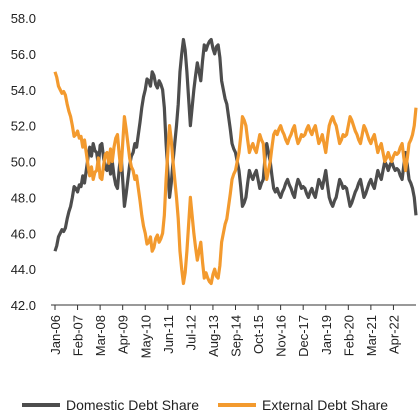  Describe the element at coordinates (371, 335) in the screenshot. I see `x-tick-label: Mar-21` at that location.